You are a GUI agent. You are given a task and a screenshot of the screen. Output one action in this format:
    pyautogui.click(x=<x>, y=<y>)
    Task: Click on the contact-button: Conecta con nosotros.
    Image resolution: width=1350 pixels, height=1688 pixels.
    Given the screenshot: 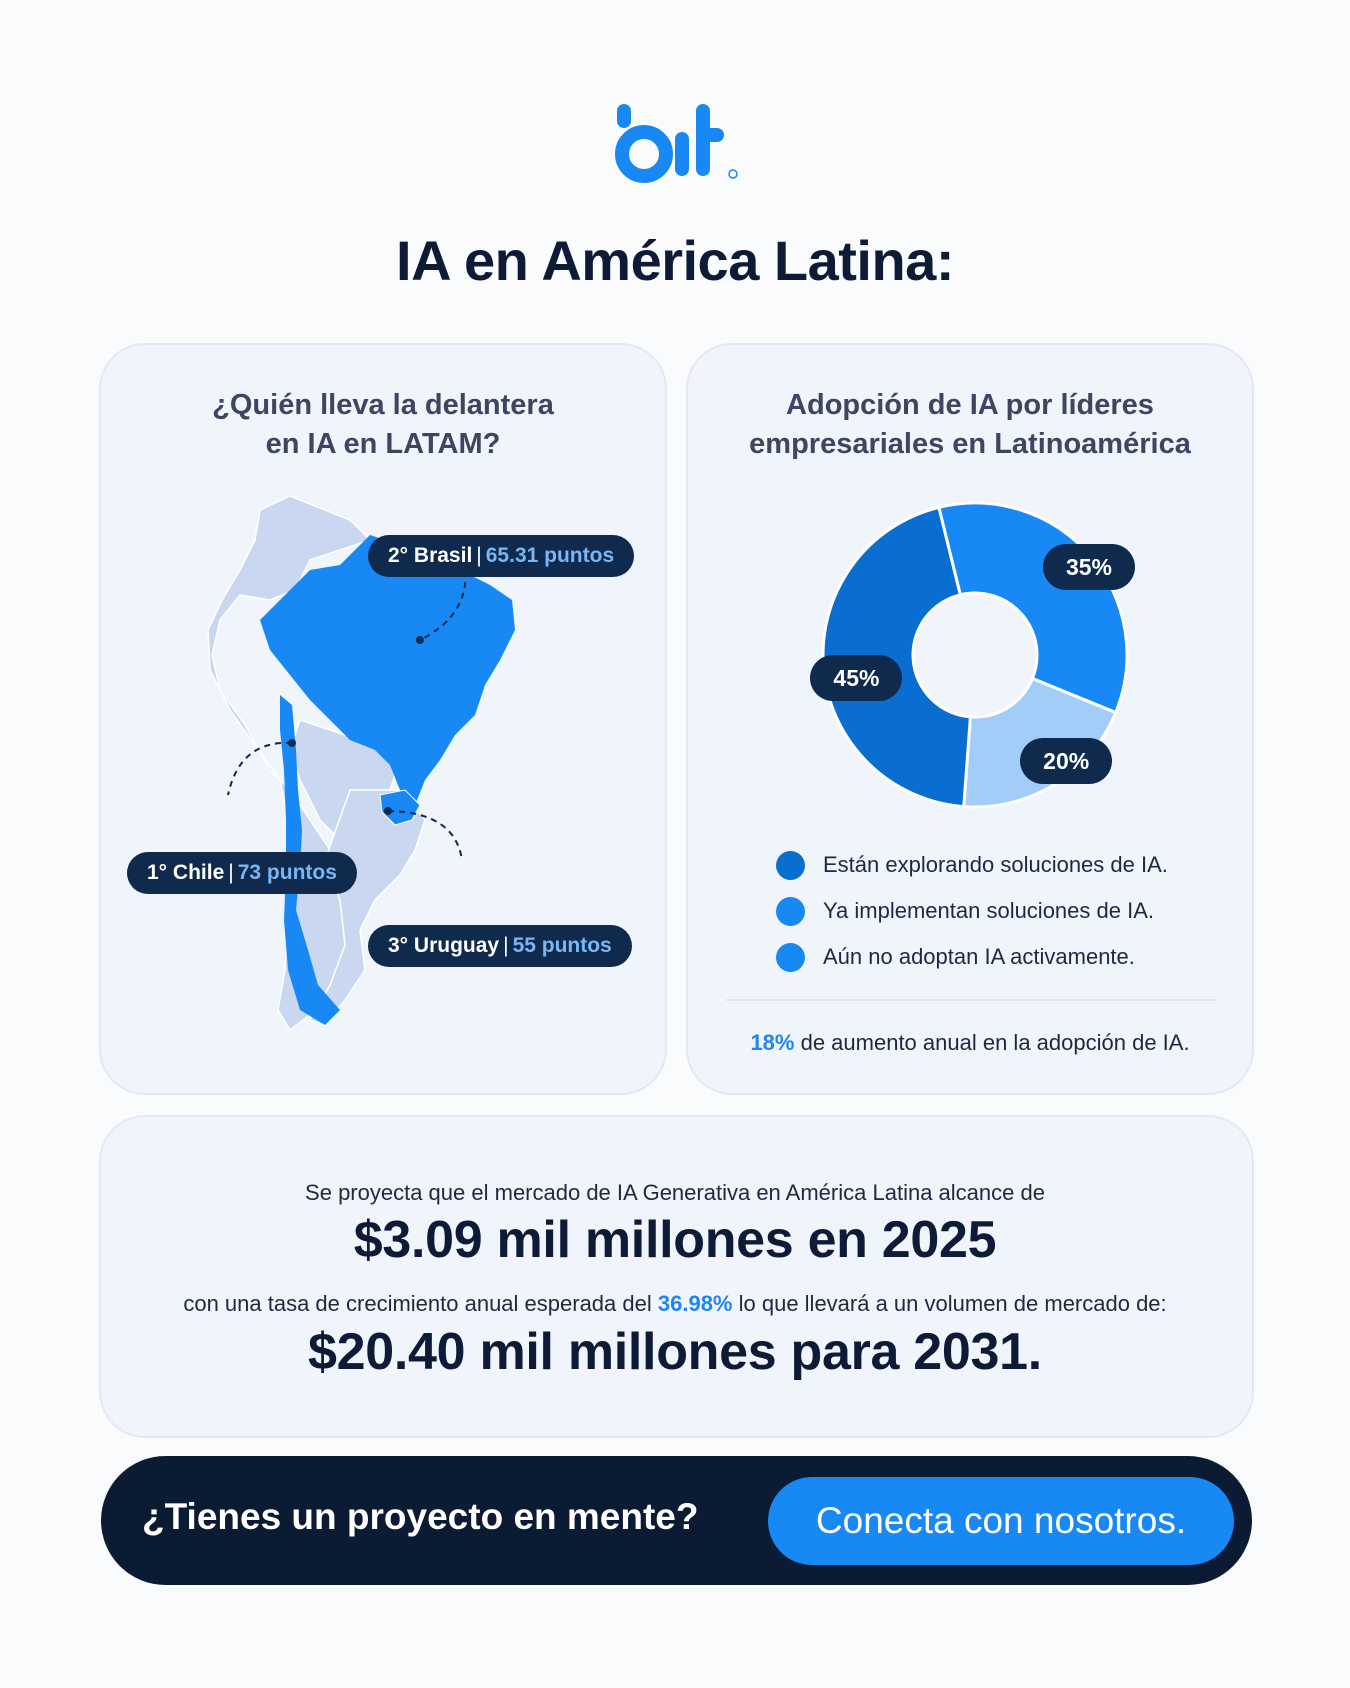 What is the action you would take?
    pyautogui.click(x=1001, y=1521)
    